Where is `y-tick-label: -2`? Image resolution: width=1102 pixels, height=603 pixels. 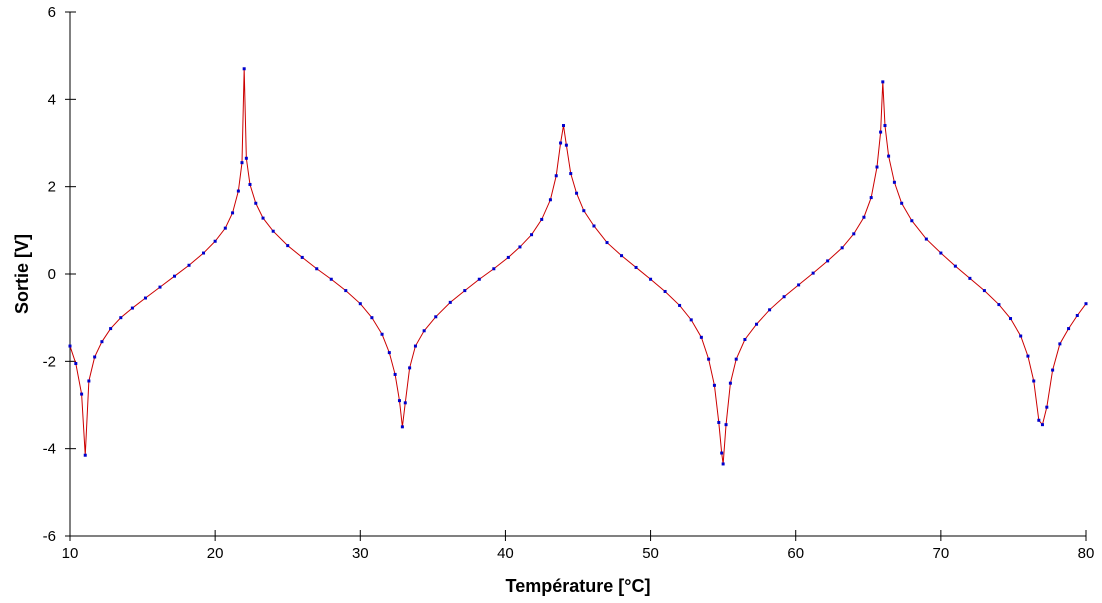 y-tick-label: -2 is located at coordinates (49, 361).